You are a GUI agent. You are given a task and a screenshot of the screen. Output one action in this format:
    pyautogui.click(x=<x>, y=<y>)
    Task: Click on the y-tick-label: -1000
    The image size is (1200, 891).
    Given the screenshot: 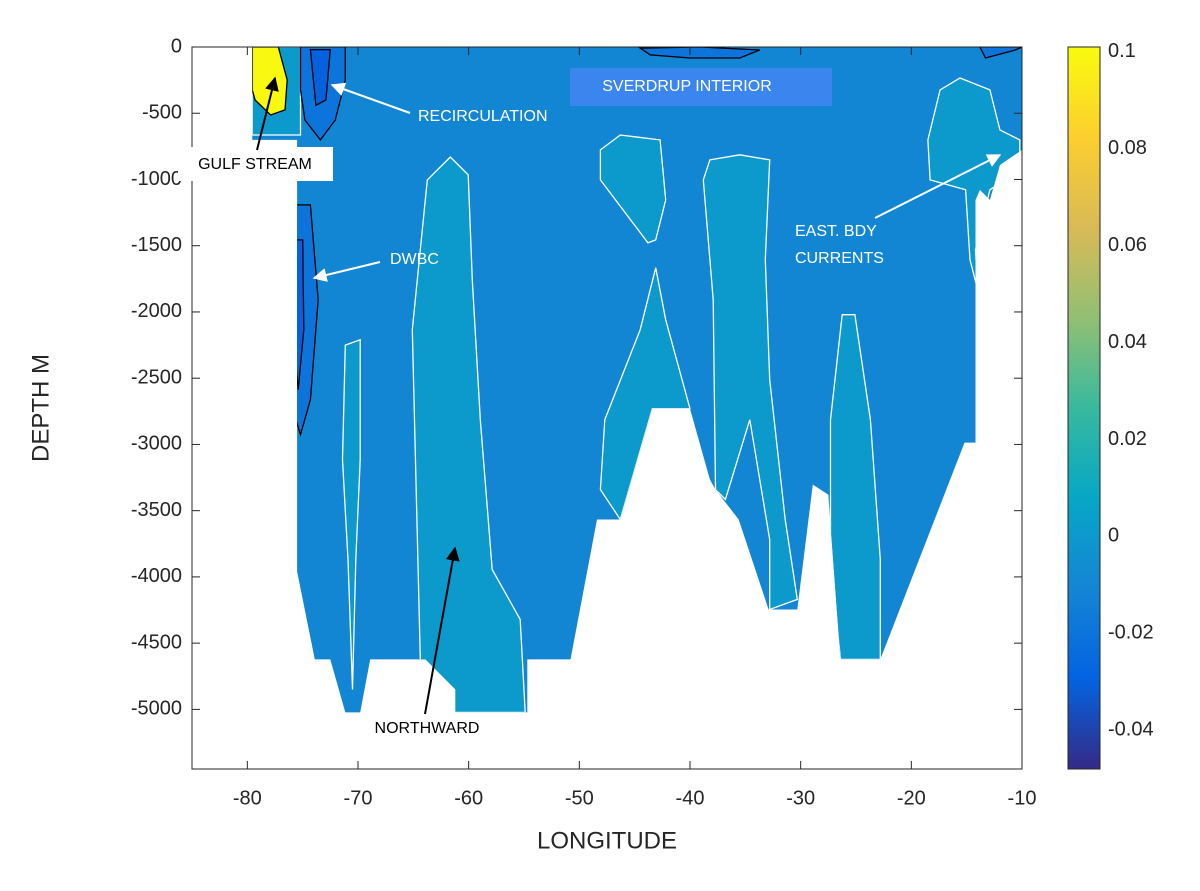 What is the action you would take?
    pyautogui.click(x=156, y=179)
    